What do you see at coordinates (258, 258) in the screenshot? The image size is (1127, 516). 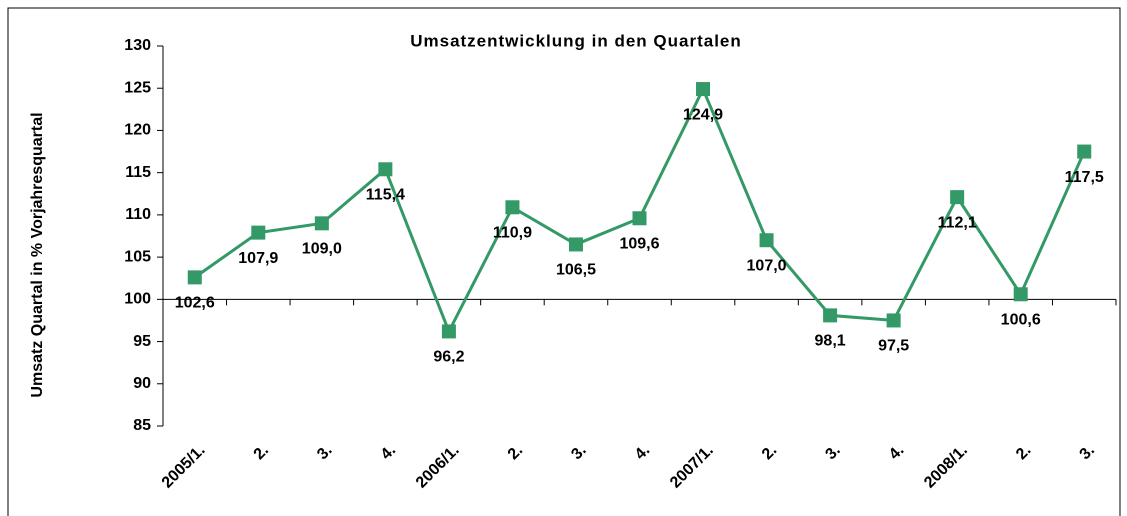 I see `data-label: 107,9` at bounding box center [258, 258].